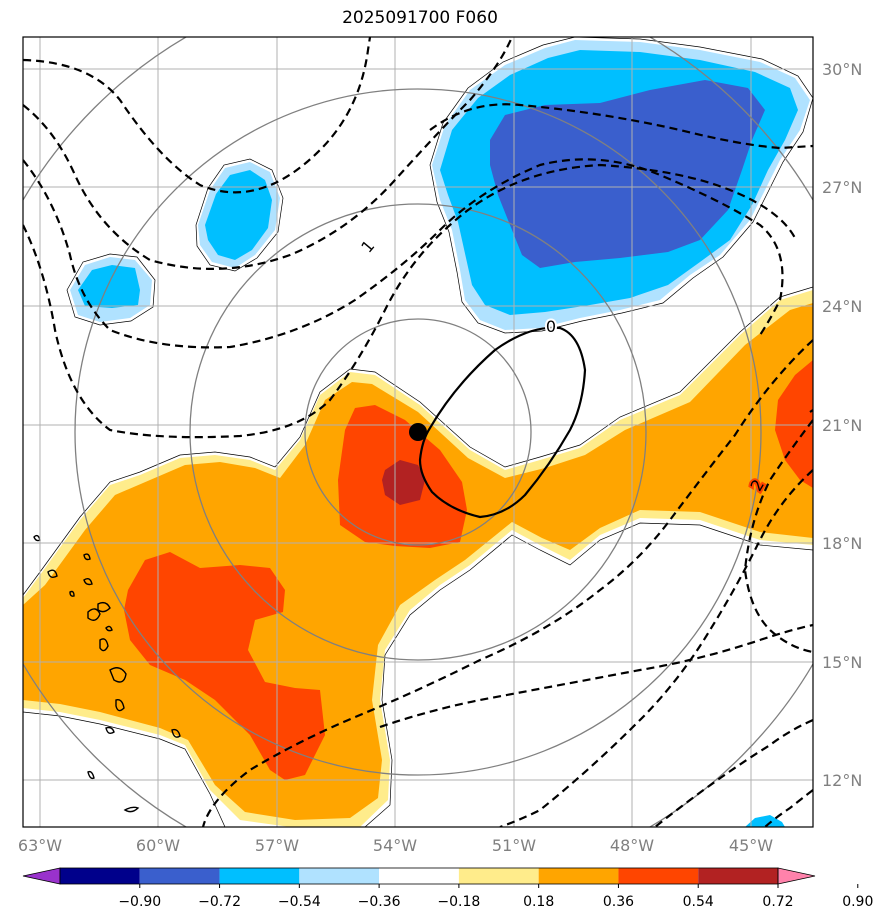 Image resolution: width=884 pixels, height=924 pixels. I want to click on lon-label: 60°W, so click(158, 845).